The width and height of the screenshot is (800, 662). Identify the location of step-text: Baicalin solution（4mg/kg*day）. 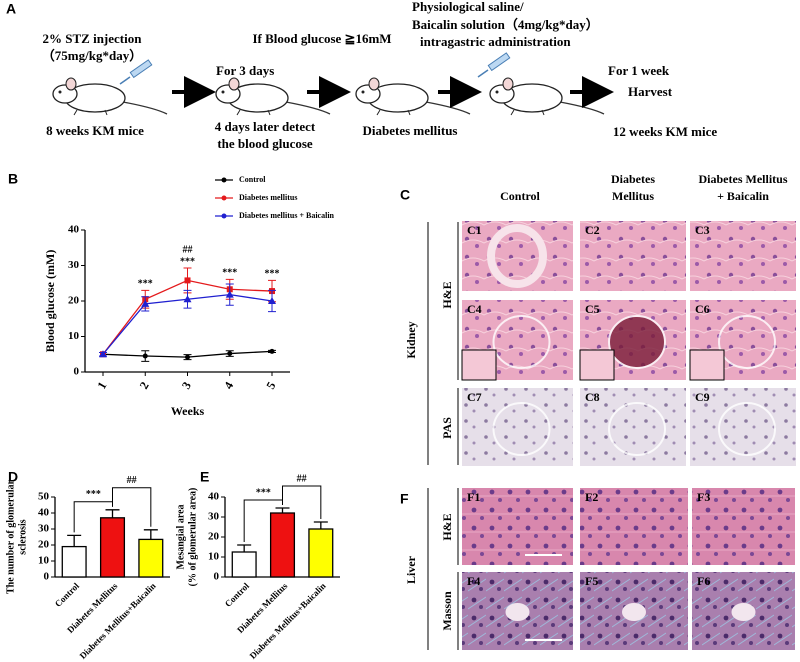
(505, 24).